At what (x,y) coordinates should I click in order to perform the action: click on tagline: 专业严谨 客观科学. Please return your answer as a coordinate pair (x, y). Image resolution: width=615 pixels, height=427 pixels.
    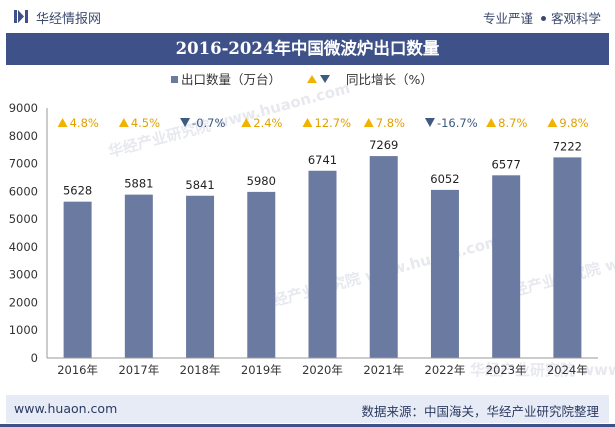
    Looking at the image, I should click on (542, 17).